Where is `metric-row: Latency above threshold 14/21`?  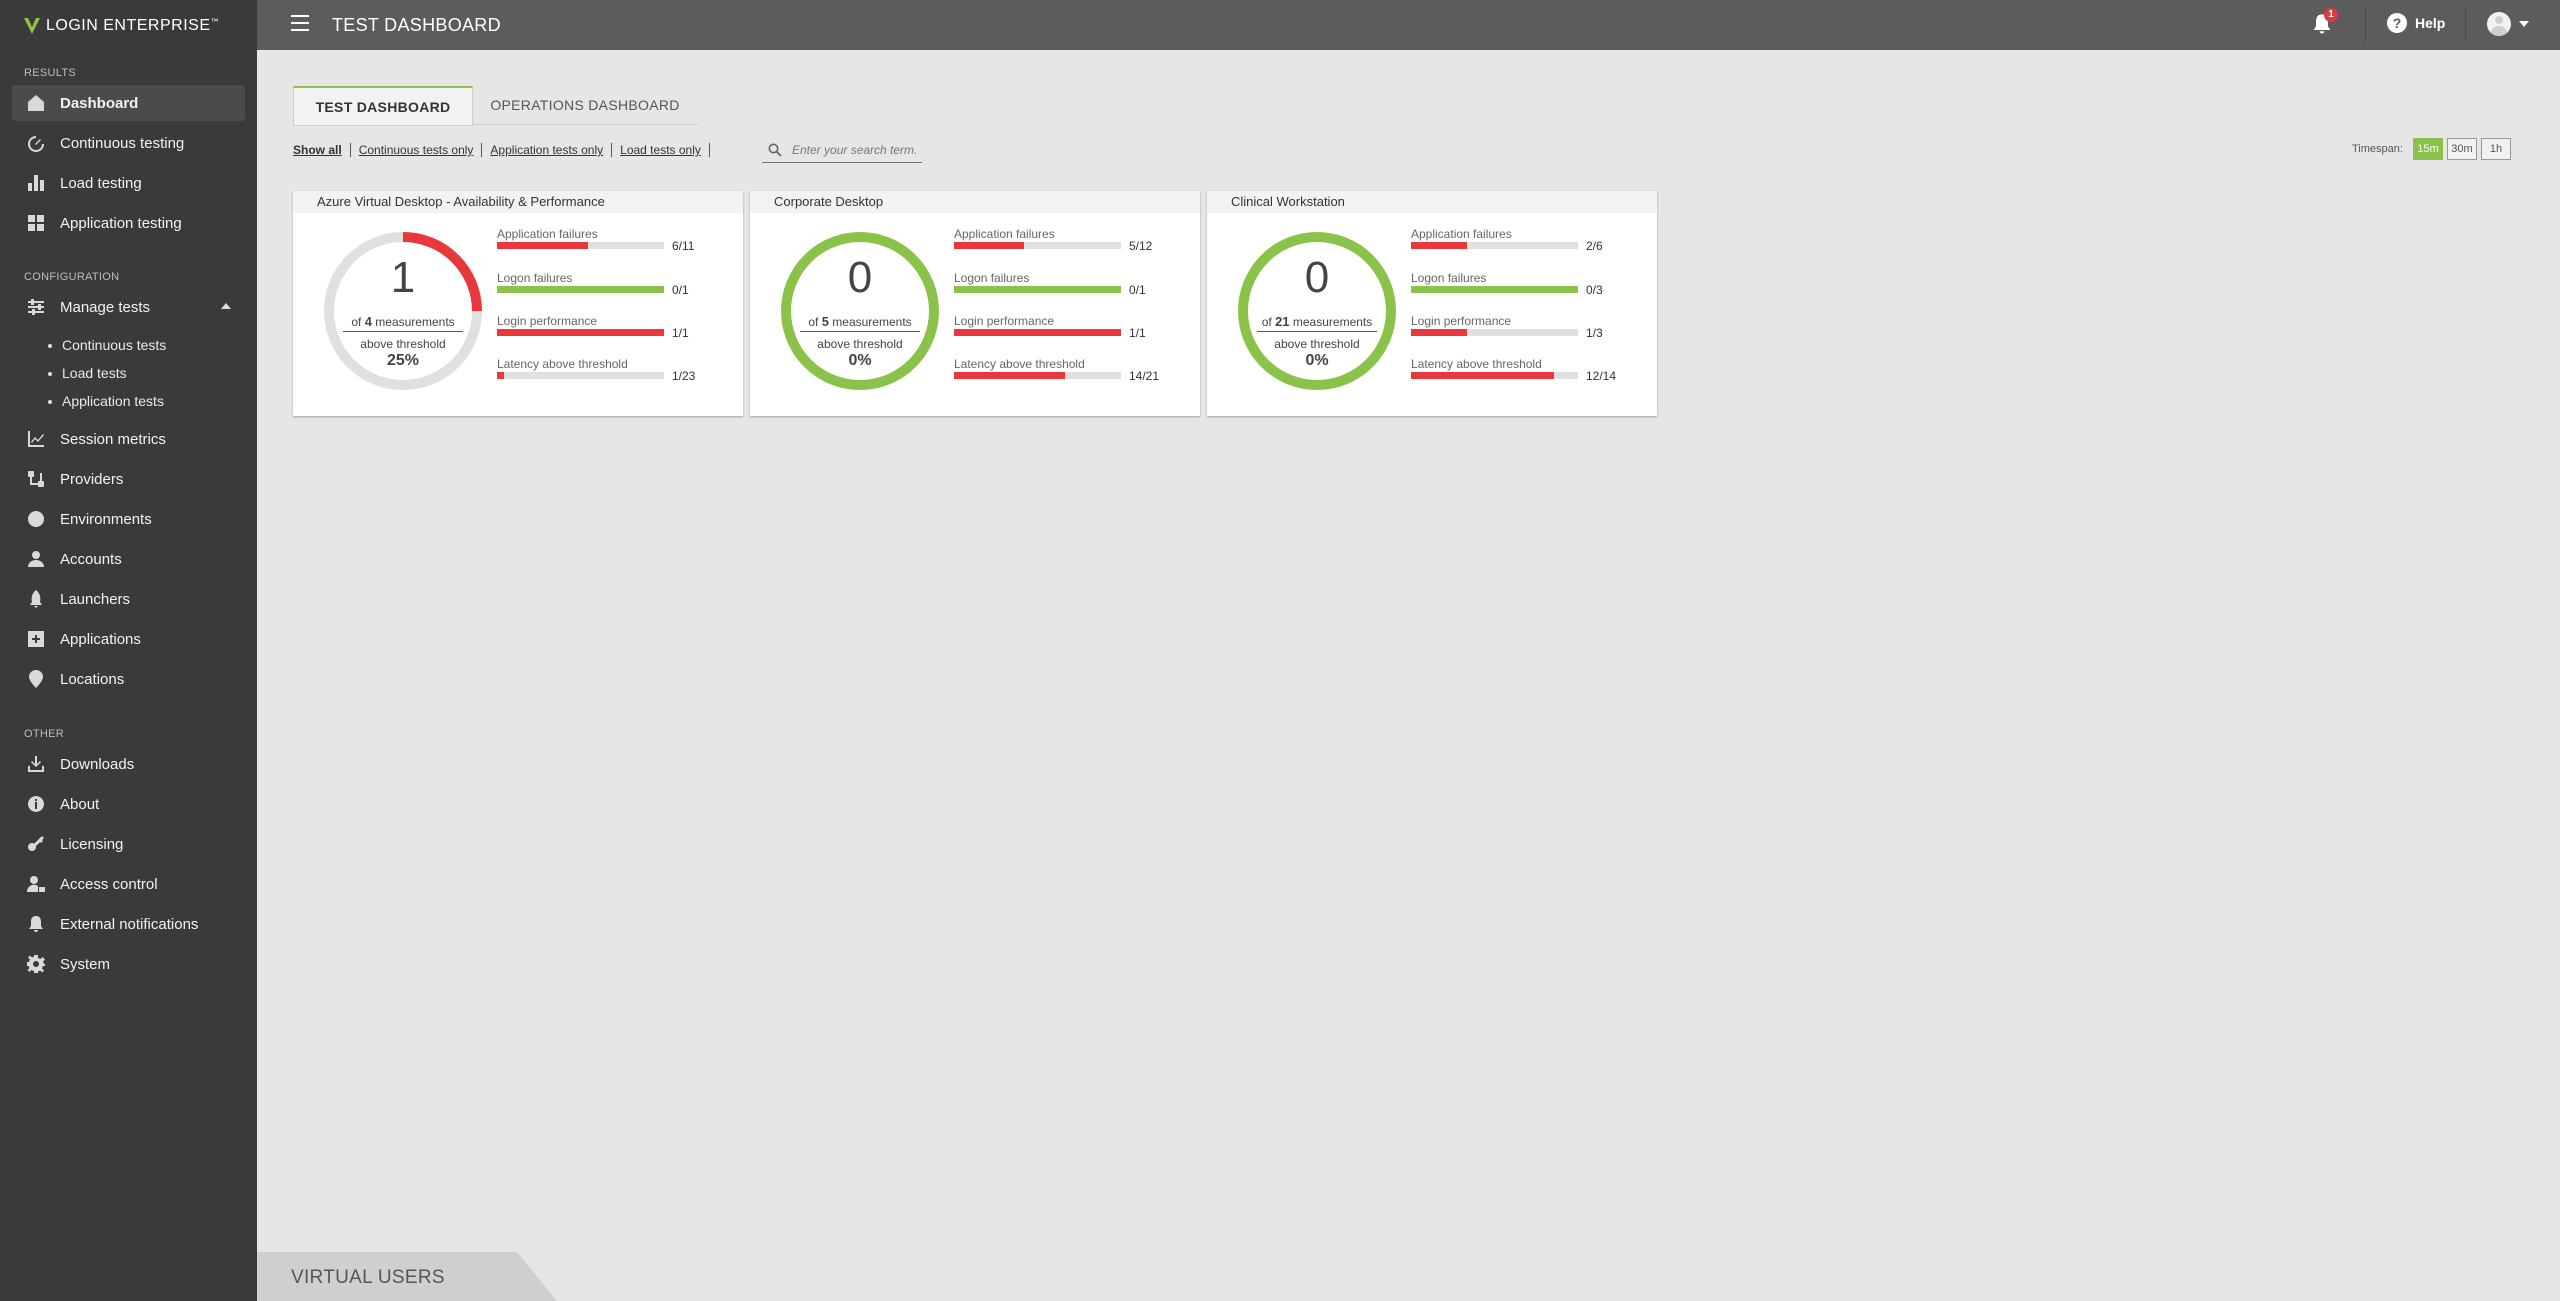 metric-row: Latency above threshold 14/21 is located at coordinates (1059, 377).